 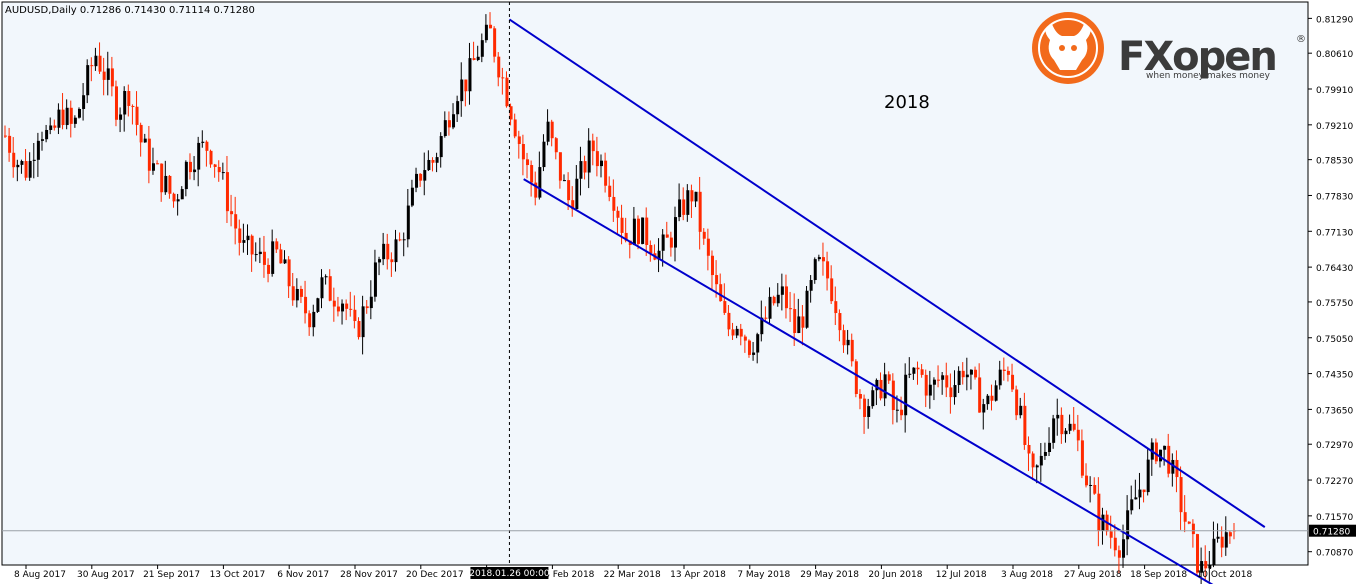 What do you see at coordinates (1158, 575) in the screenshot?
I see `x-tick-label: 18 Sep 2018` at bounding box center [1158, 575].